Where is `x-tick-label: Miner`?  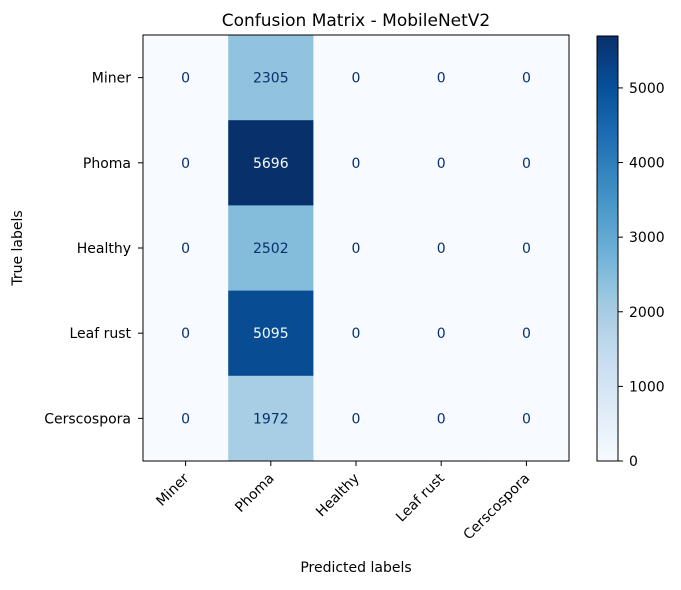
x-tick-label: Miner is located at coordinates (172, 489).